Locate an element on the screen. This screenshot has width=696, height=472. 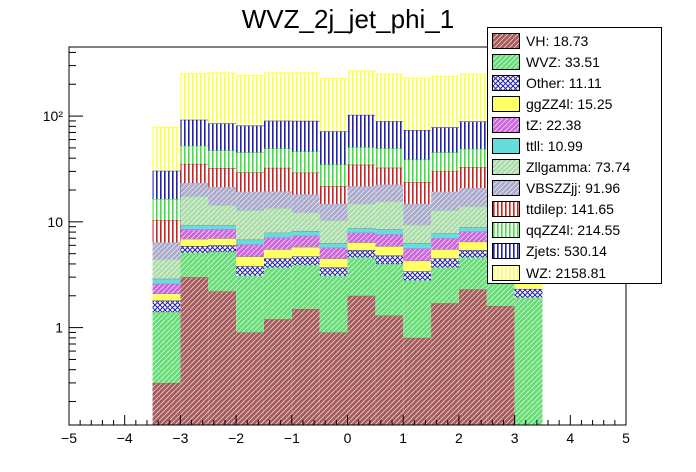
chart-title: WVZ_2j_jet_phi_1 is located at coordinates (348, 19).